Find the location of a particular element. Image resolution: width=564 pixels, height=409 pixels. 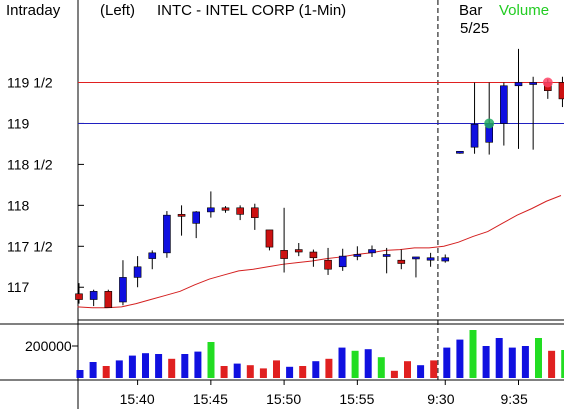

mode-label: Intraday is located at coordinates (33, 10).